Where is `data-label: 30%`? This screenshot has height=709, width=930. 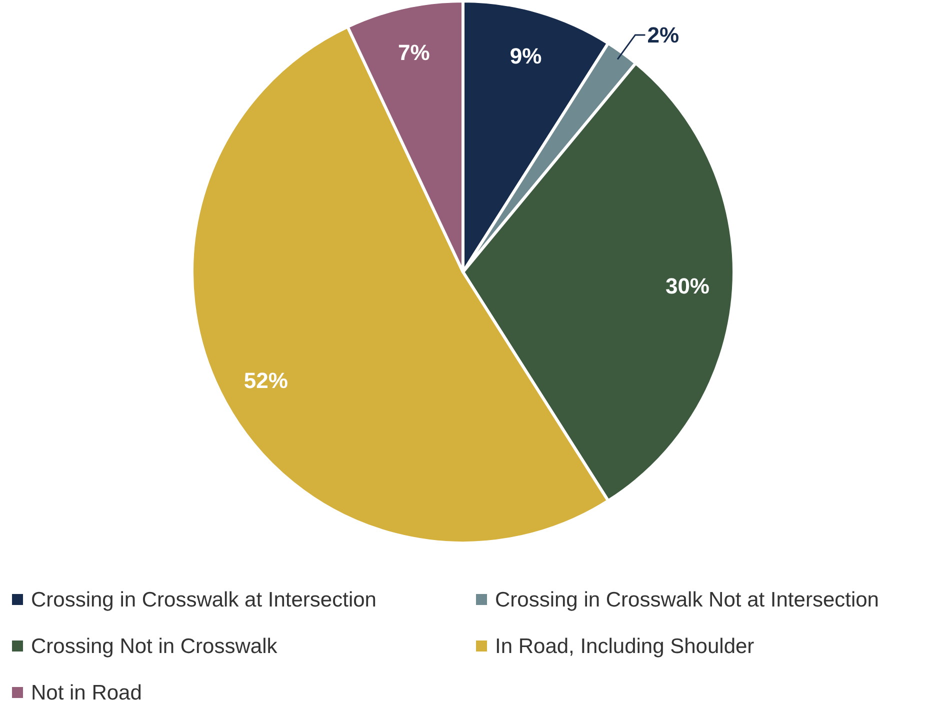 data-label: 30% is located at coordinates (687, 286).